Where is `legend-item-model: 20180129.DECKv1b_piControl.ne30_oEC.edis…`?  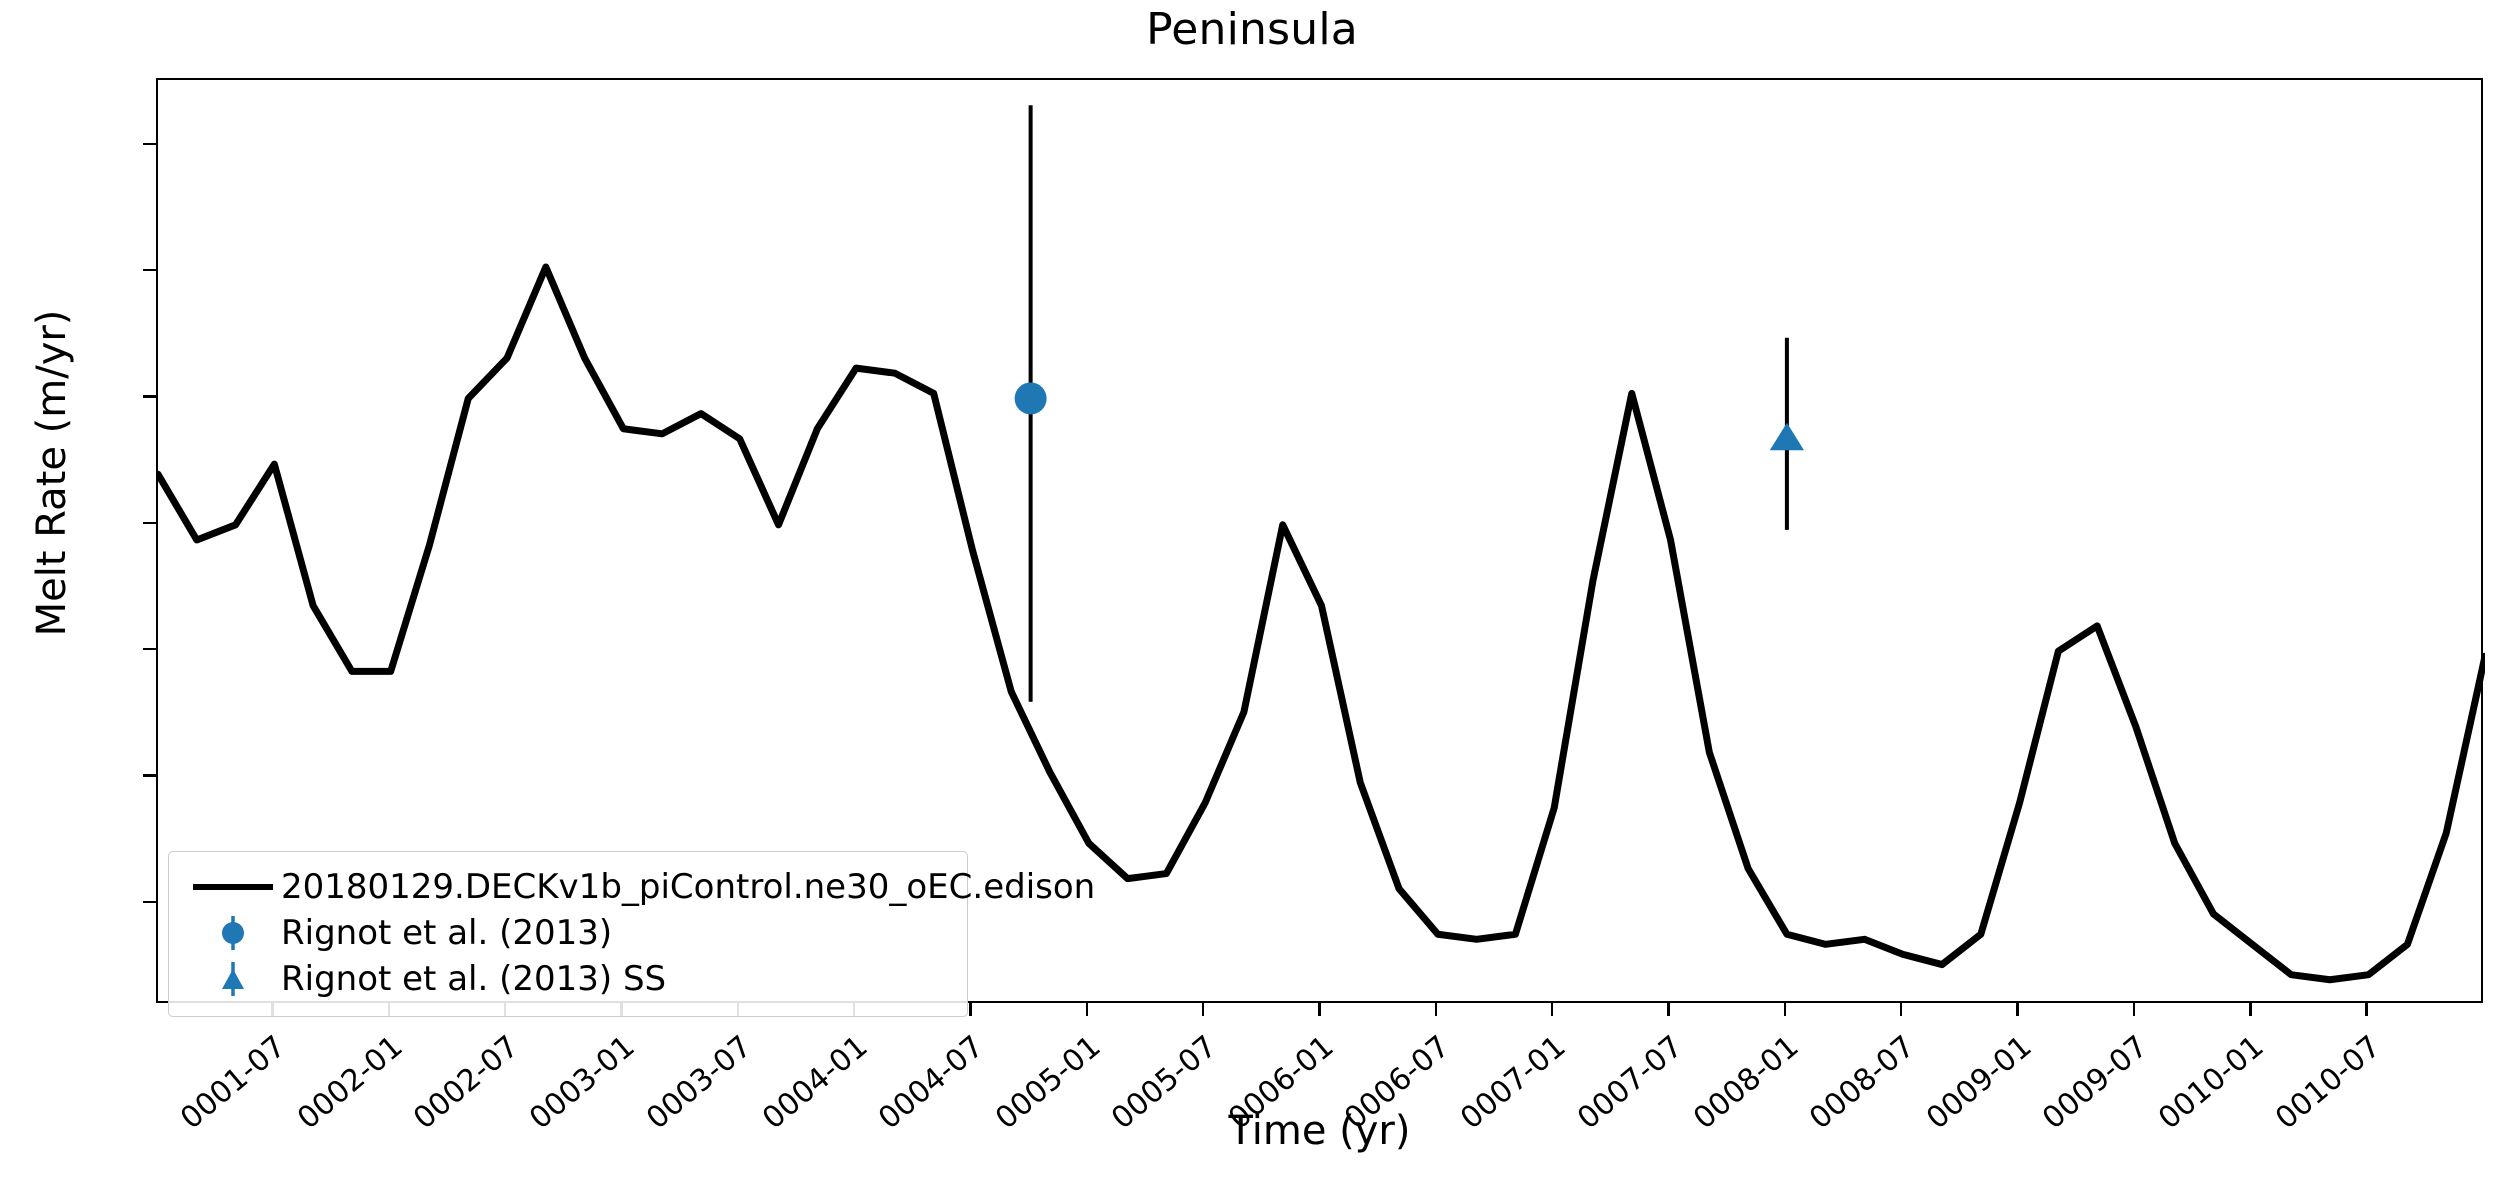 legend-item-model: 20180129.DECKv1b_piControl.ne30_oEC.edis… is located at coordinates (640, 887).